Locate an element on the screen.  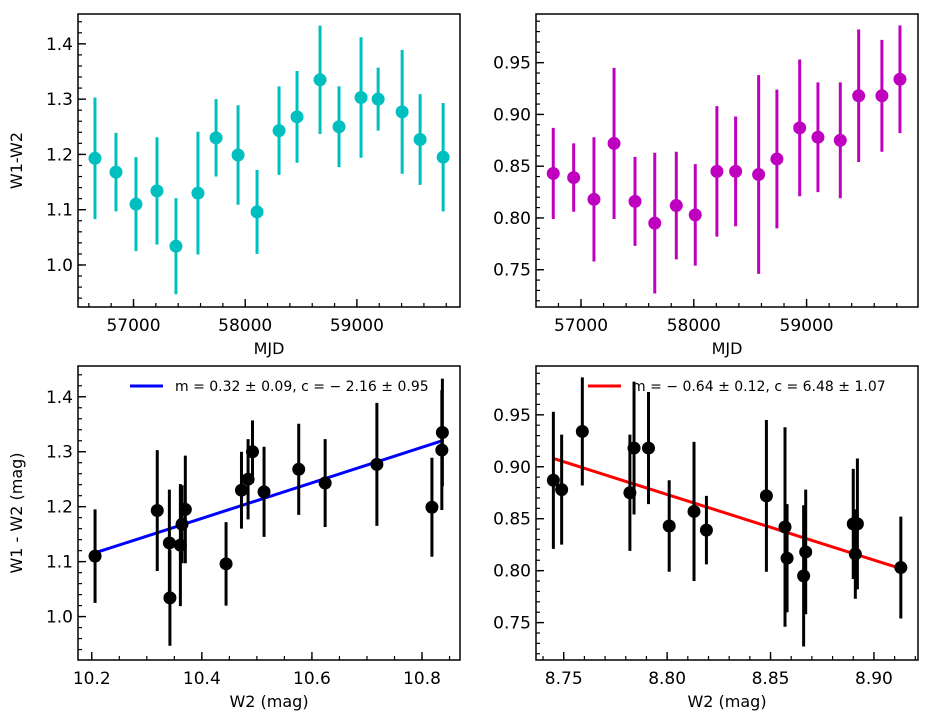
y-axis-label: W1-W2 is located at coordinates (16, 160).